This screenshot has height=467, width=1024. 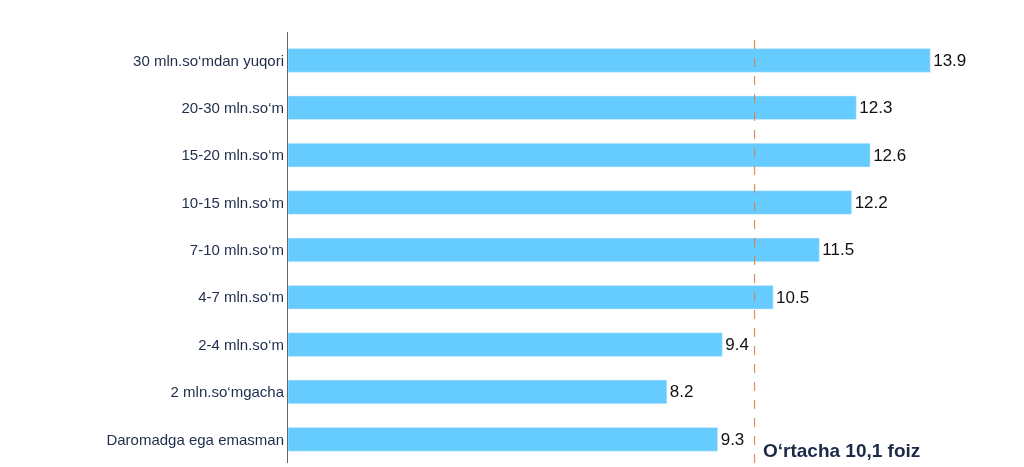 What do you see at coordinates (871, 203) in the screenshot?
I see `data-label: 12.2` at bounding box center [871, 203].